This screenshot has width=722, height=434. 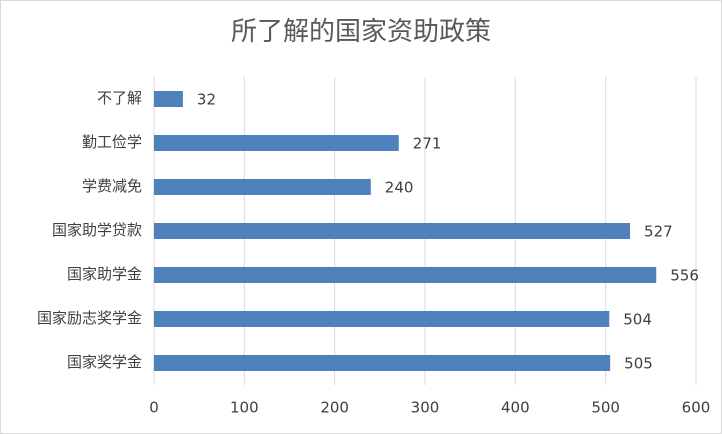 What do you see at coordinates (361, 32) in the screenshot?
I see `chart-title: 所了解的国家资助政策` at bounding box center [361, 32].